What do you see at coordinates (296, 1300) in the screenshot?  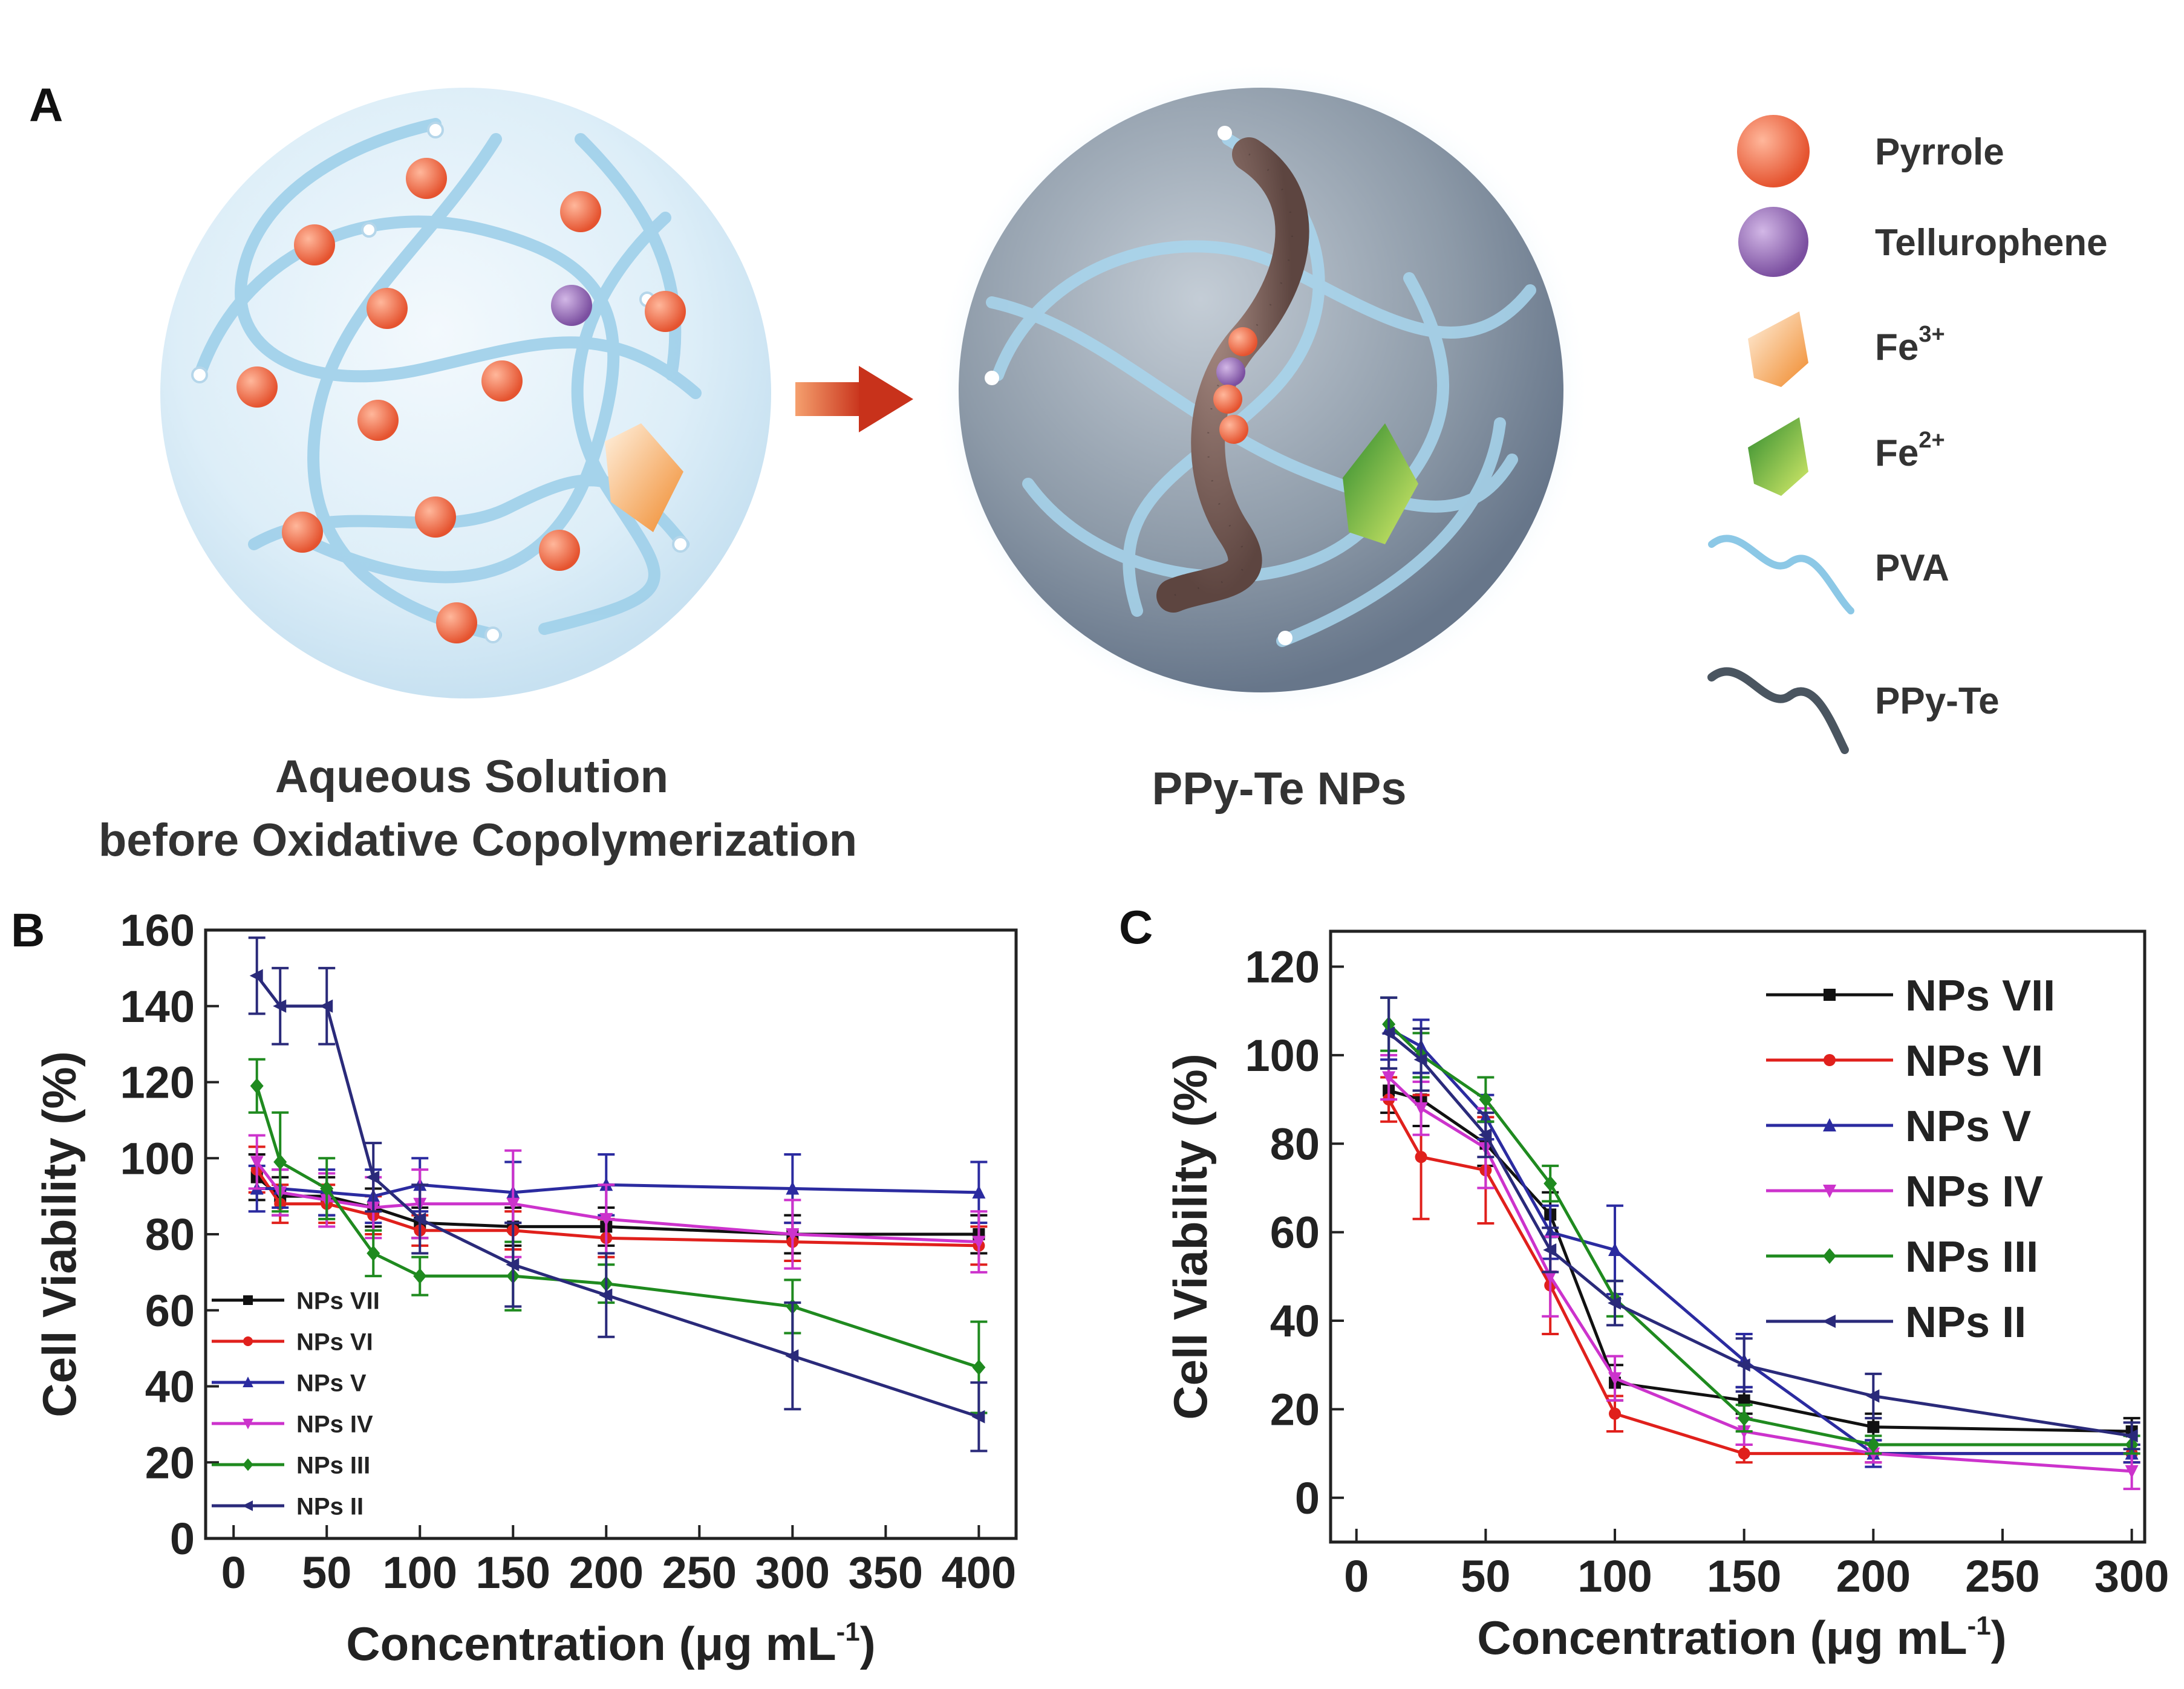 I see `chart-b-legend-item: NPs VII` at bounding box center [296, 1300].